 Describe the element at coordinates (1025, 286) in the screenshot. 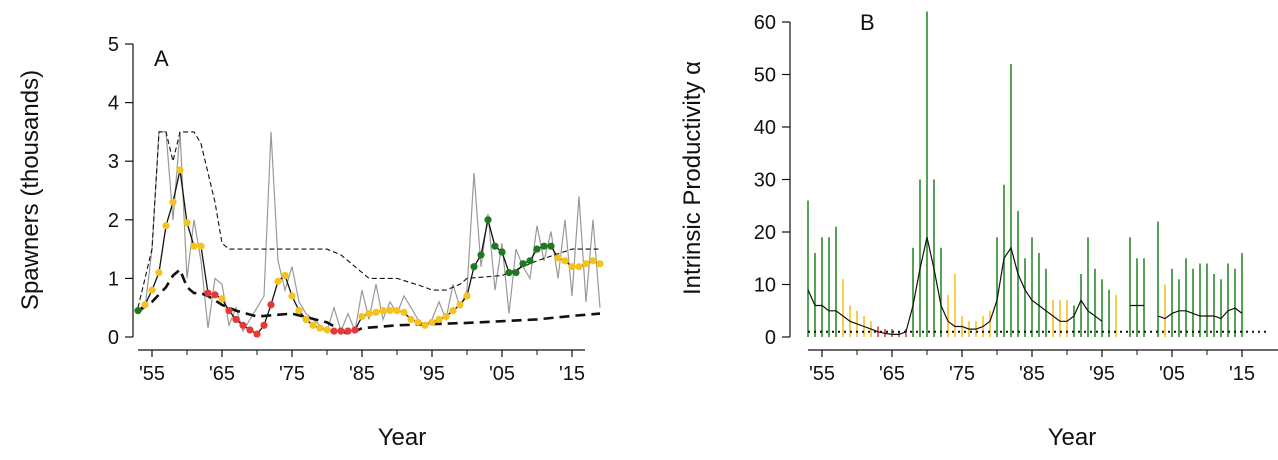

I see `median-productivity-line` at that location.